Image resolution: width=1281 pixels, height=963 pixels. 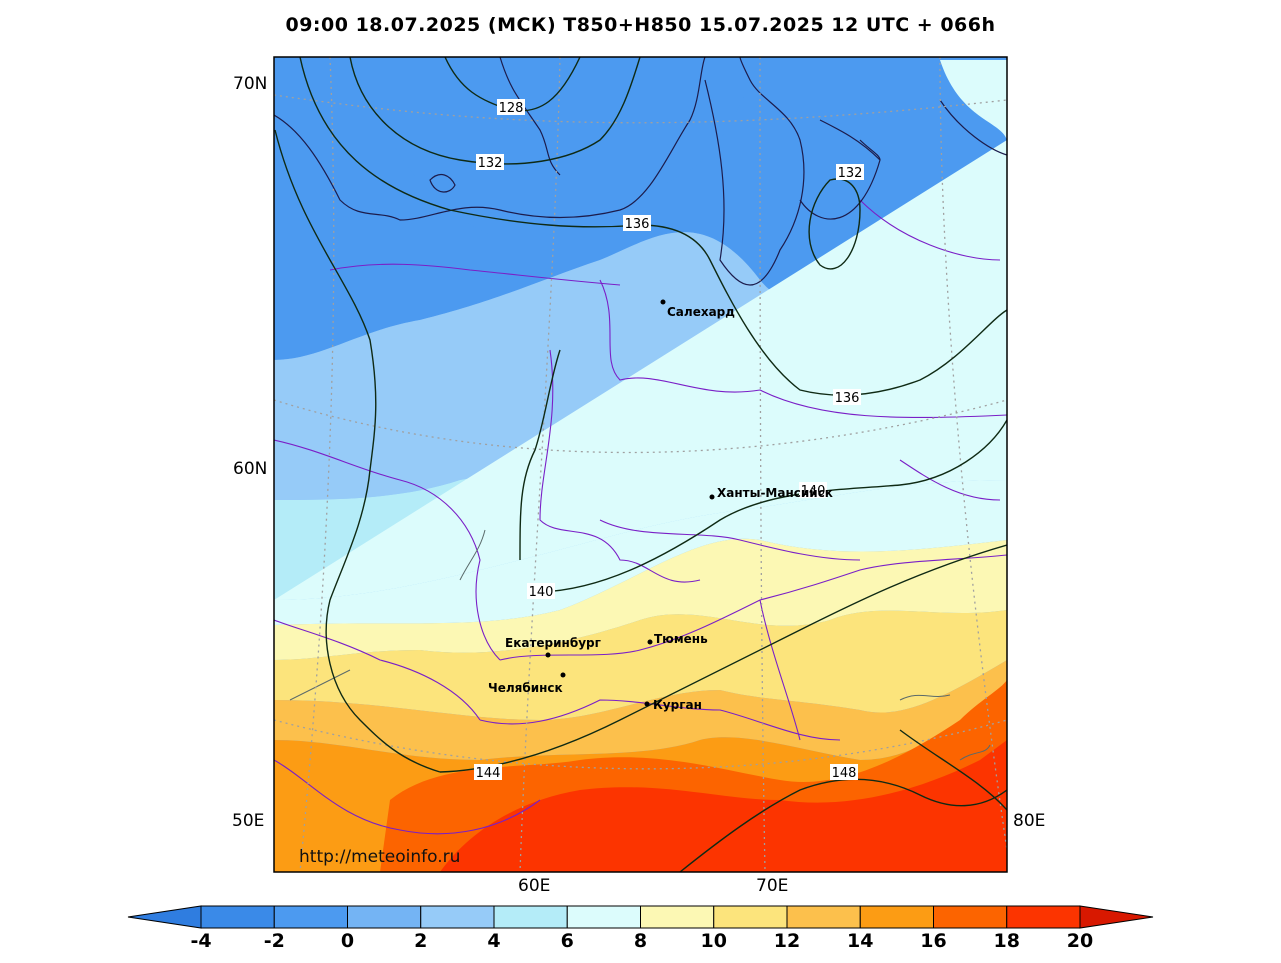 What do you see at coordinates (640, 941) in the screenshot?
I see `colorbar-tick-label: 8` at bounding box center [640, 941].